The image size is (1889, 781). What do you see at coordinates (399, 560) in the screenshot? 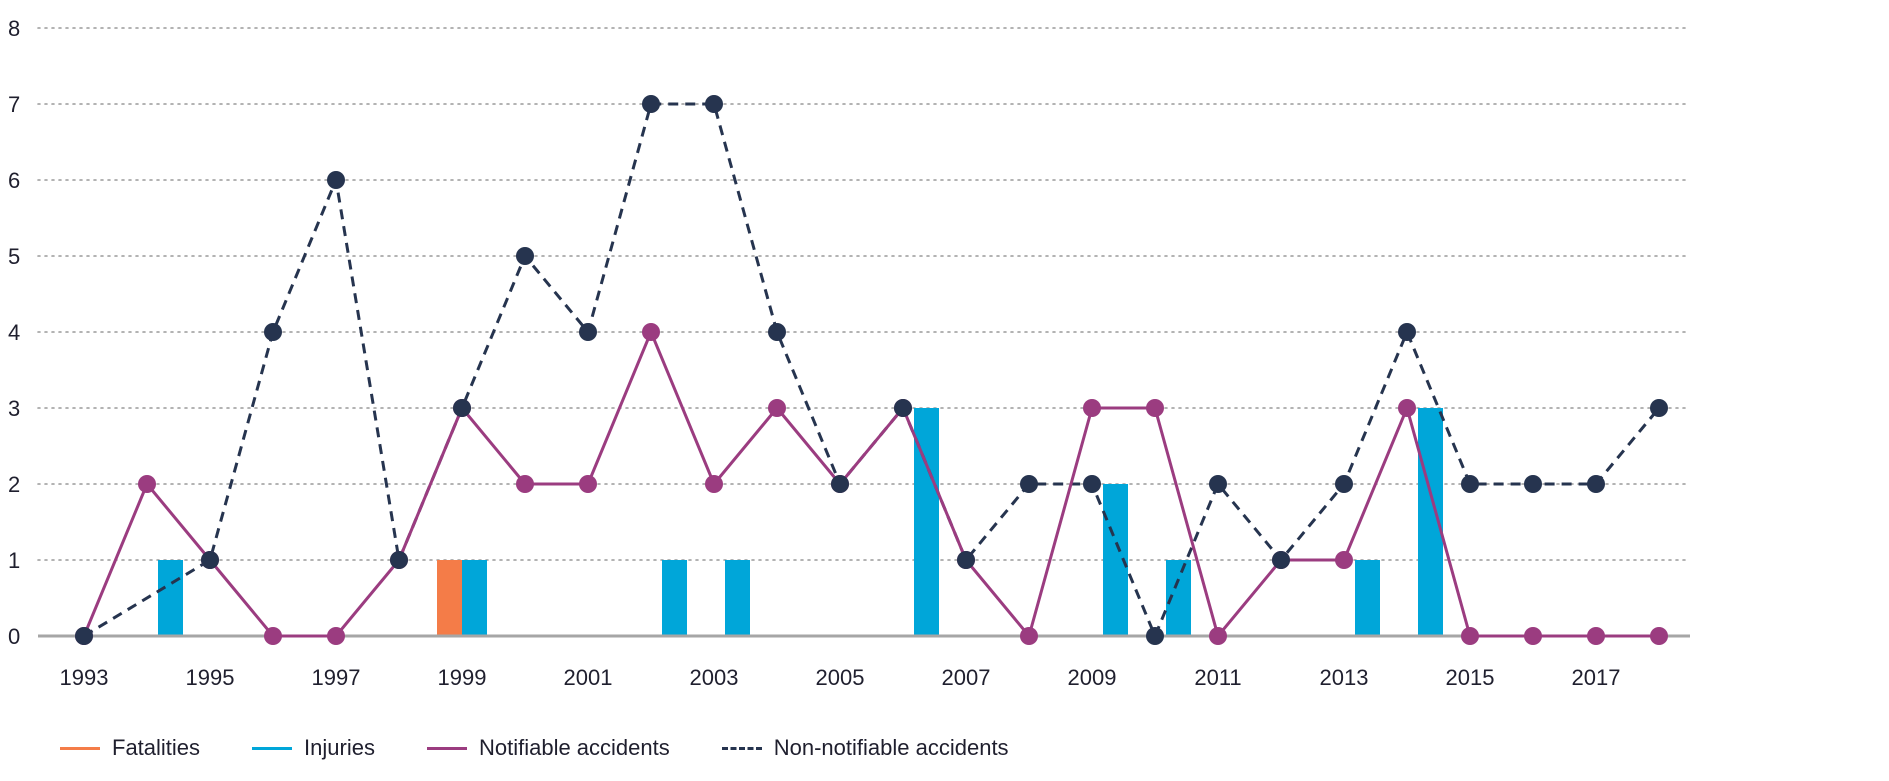
I see `point-non-notifiable-accidents-1998` at bounding box center [399, 560].